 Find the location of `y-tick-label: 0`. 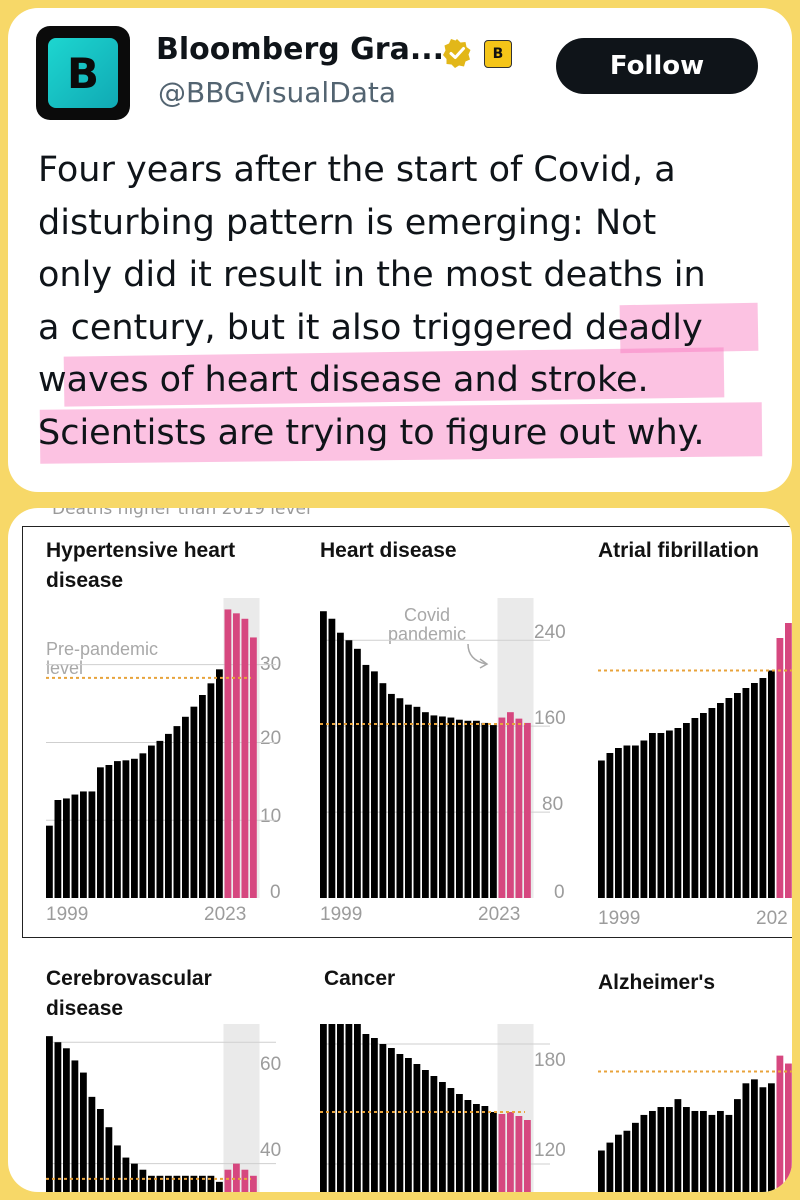

y-tick-label: 0 is located at coordinates (275, 892).